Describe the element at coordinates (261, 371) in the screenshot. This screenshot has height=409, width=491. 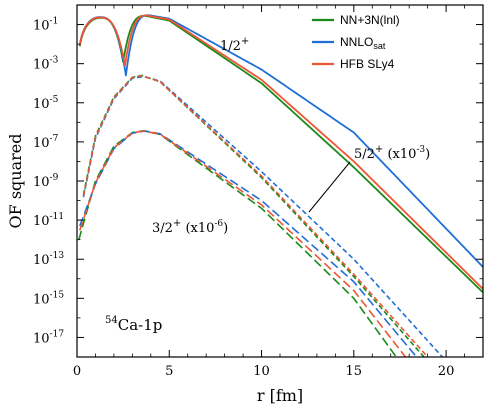
I see `x-tick-label: 10` at that location.